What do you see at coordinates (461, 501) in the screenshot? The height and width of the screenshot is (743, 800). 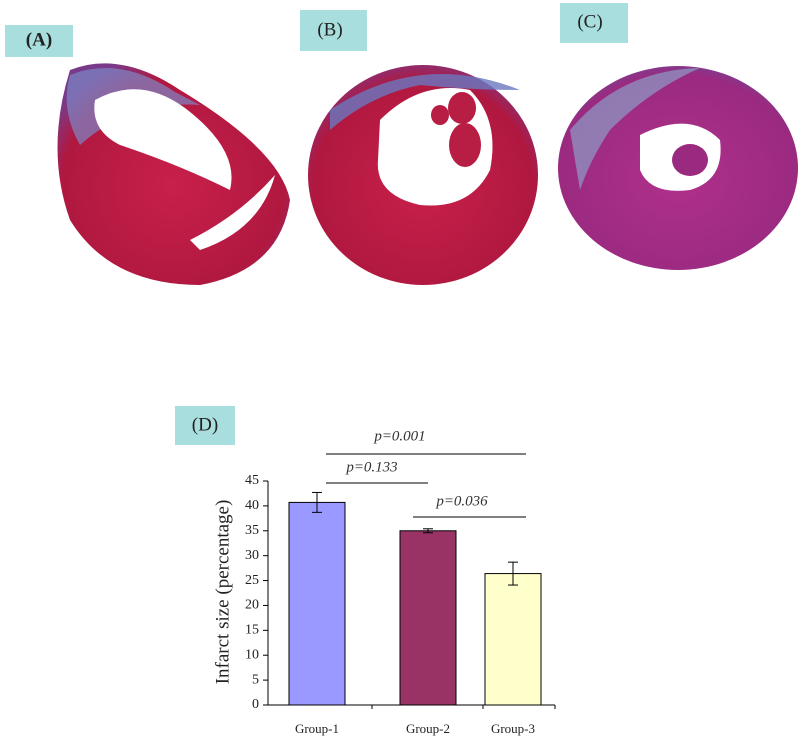 I see `significance-label: p=0.036` at bounding box center [461, 501].